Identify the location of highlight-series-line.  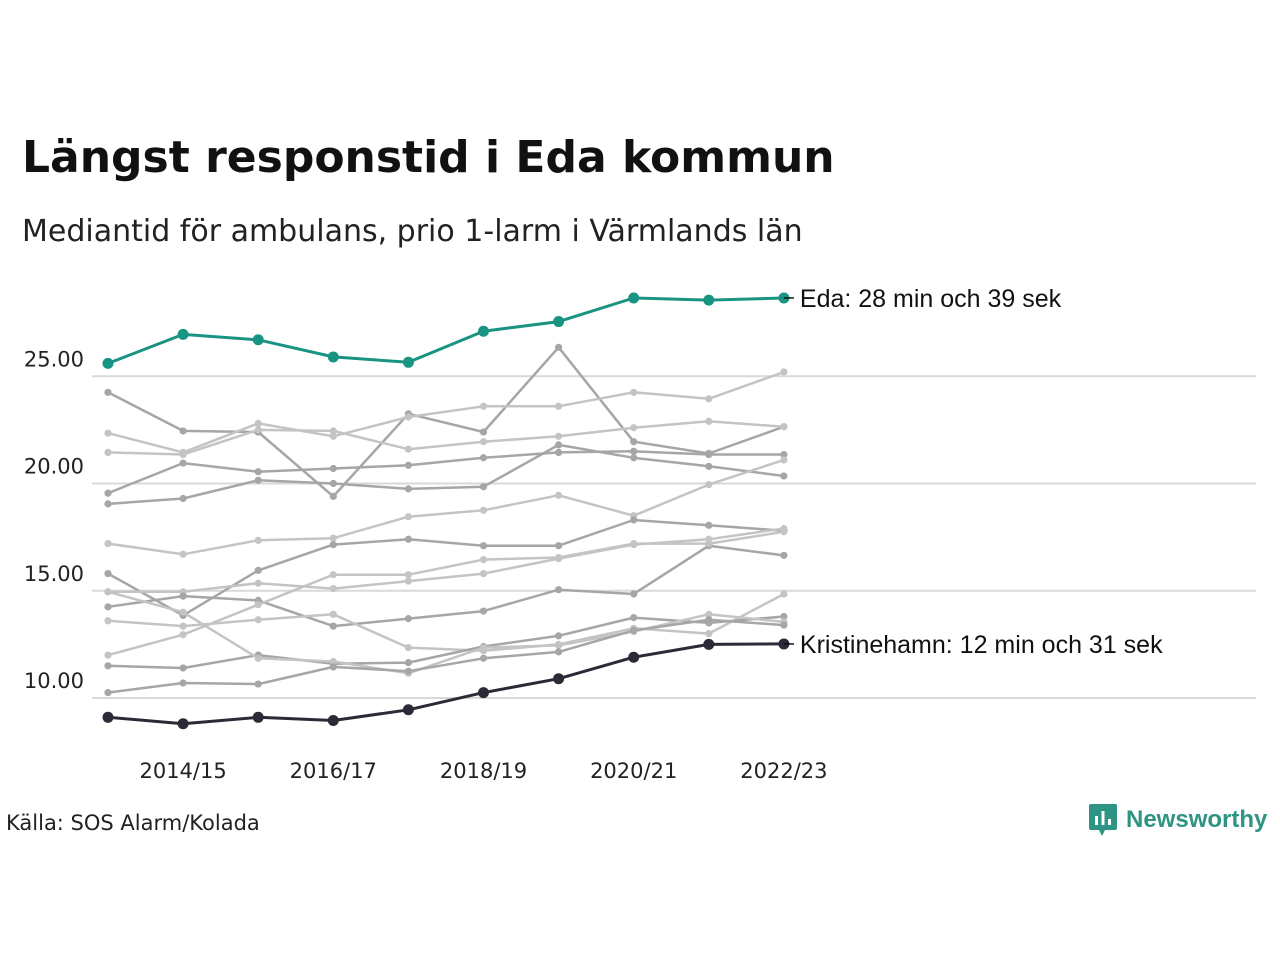
(446, 684).